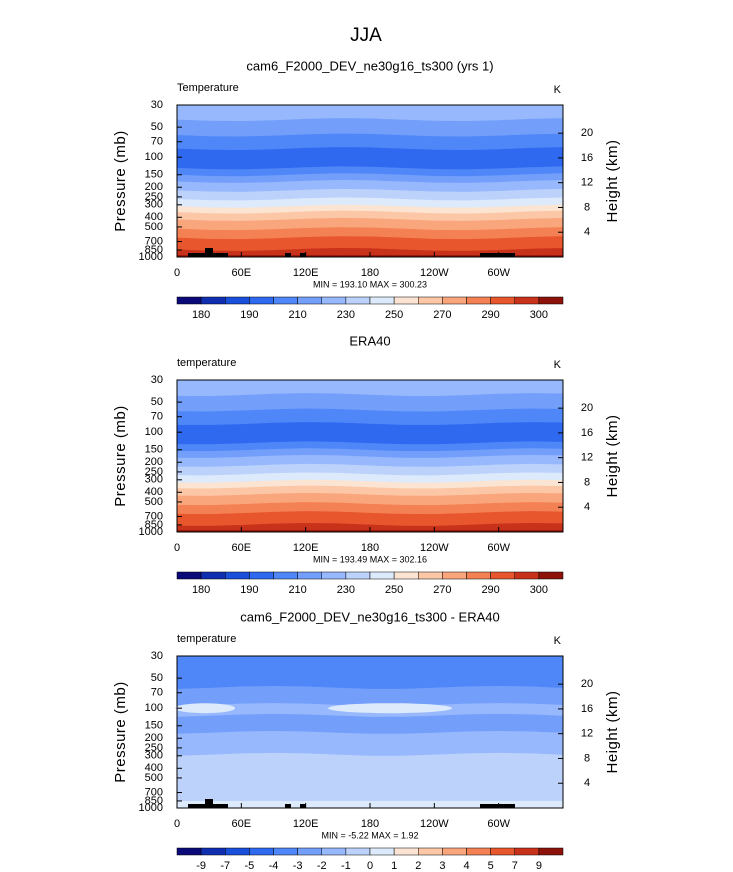  I want to click on colorbar-label: 190, so click(249, 590).